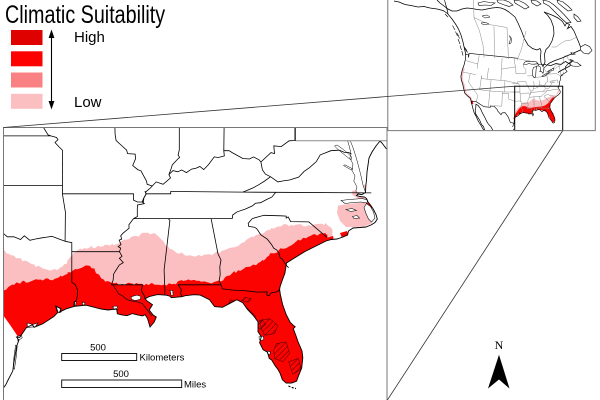 The width and height of the screenshot is (600, 400). Describe the element at coordinates (85, 15) in the screenshot. I see `svg-text: Climatic Suitability` at that location.